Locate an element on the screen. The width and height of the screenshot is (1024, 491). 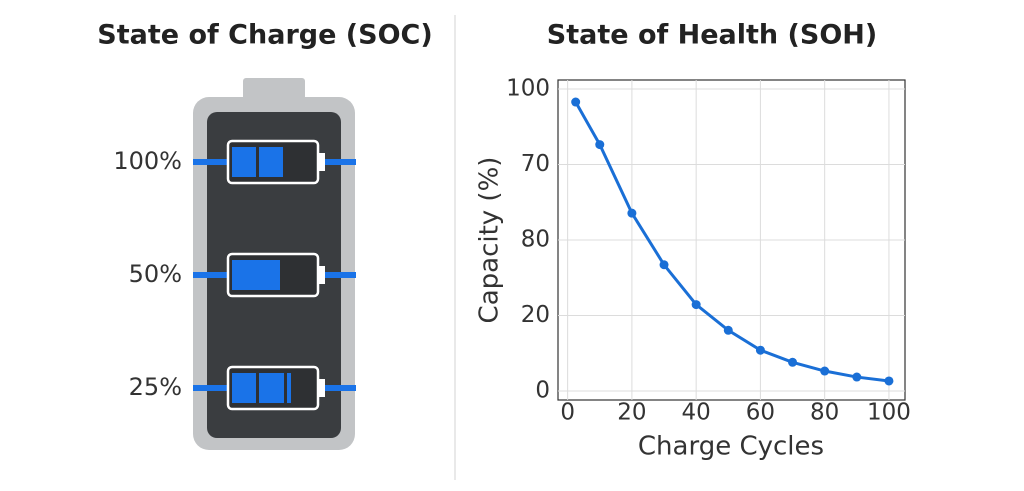
y-tick-label: 80 is located at coordinates (535, 240).